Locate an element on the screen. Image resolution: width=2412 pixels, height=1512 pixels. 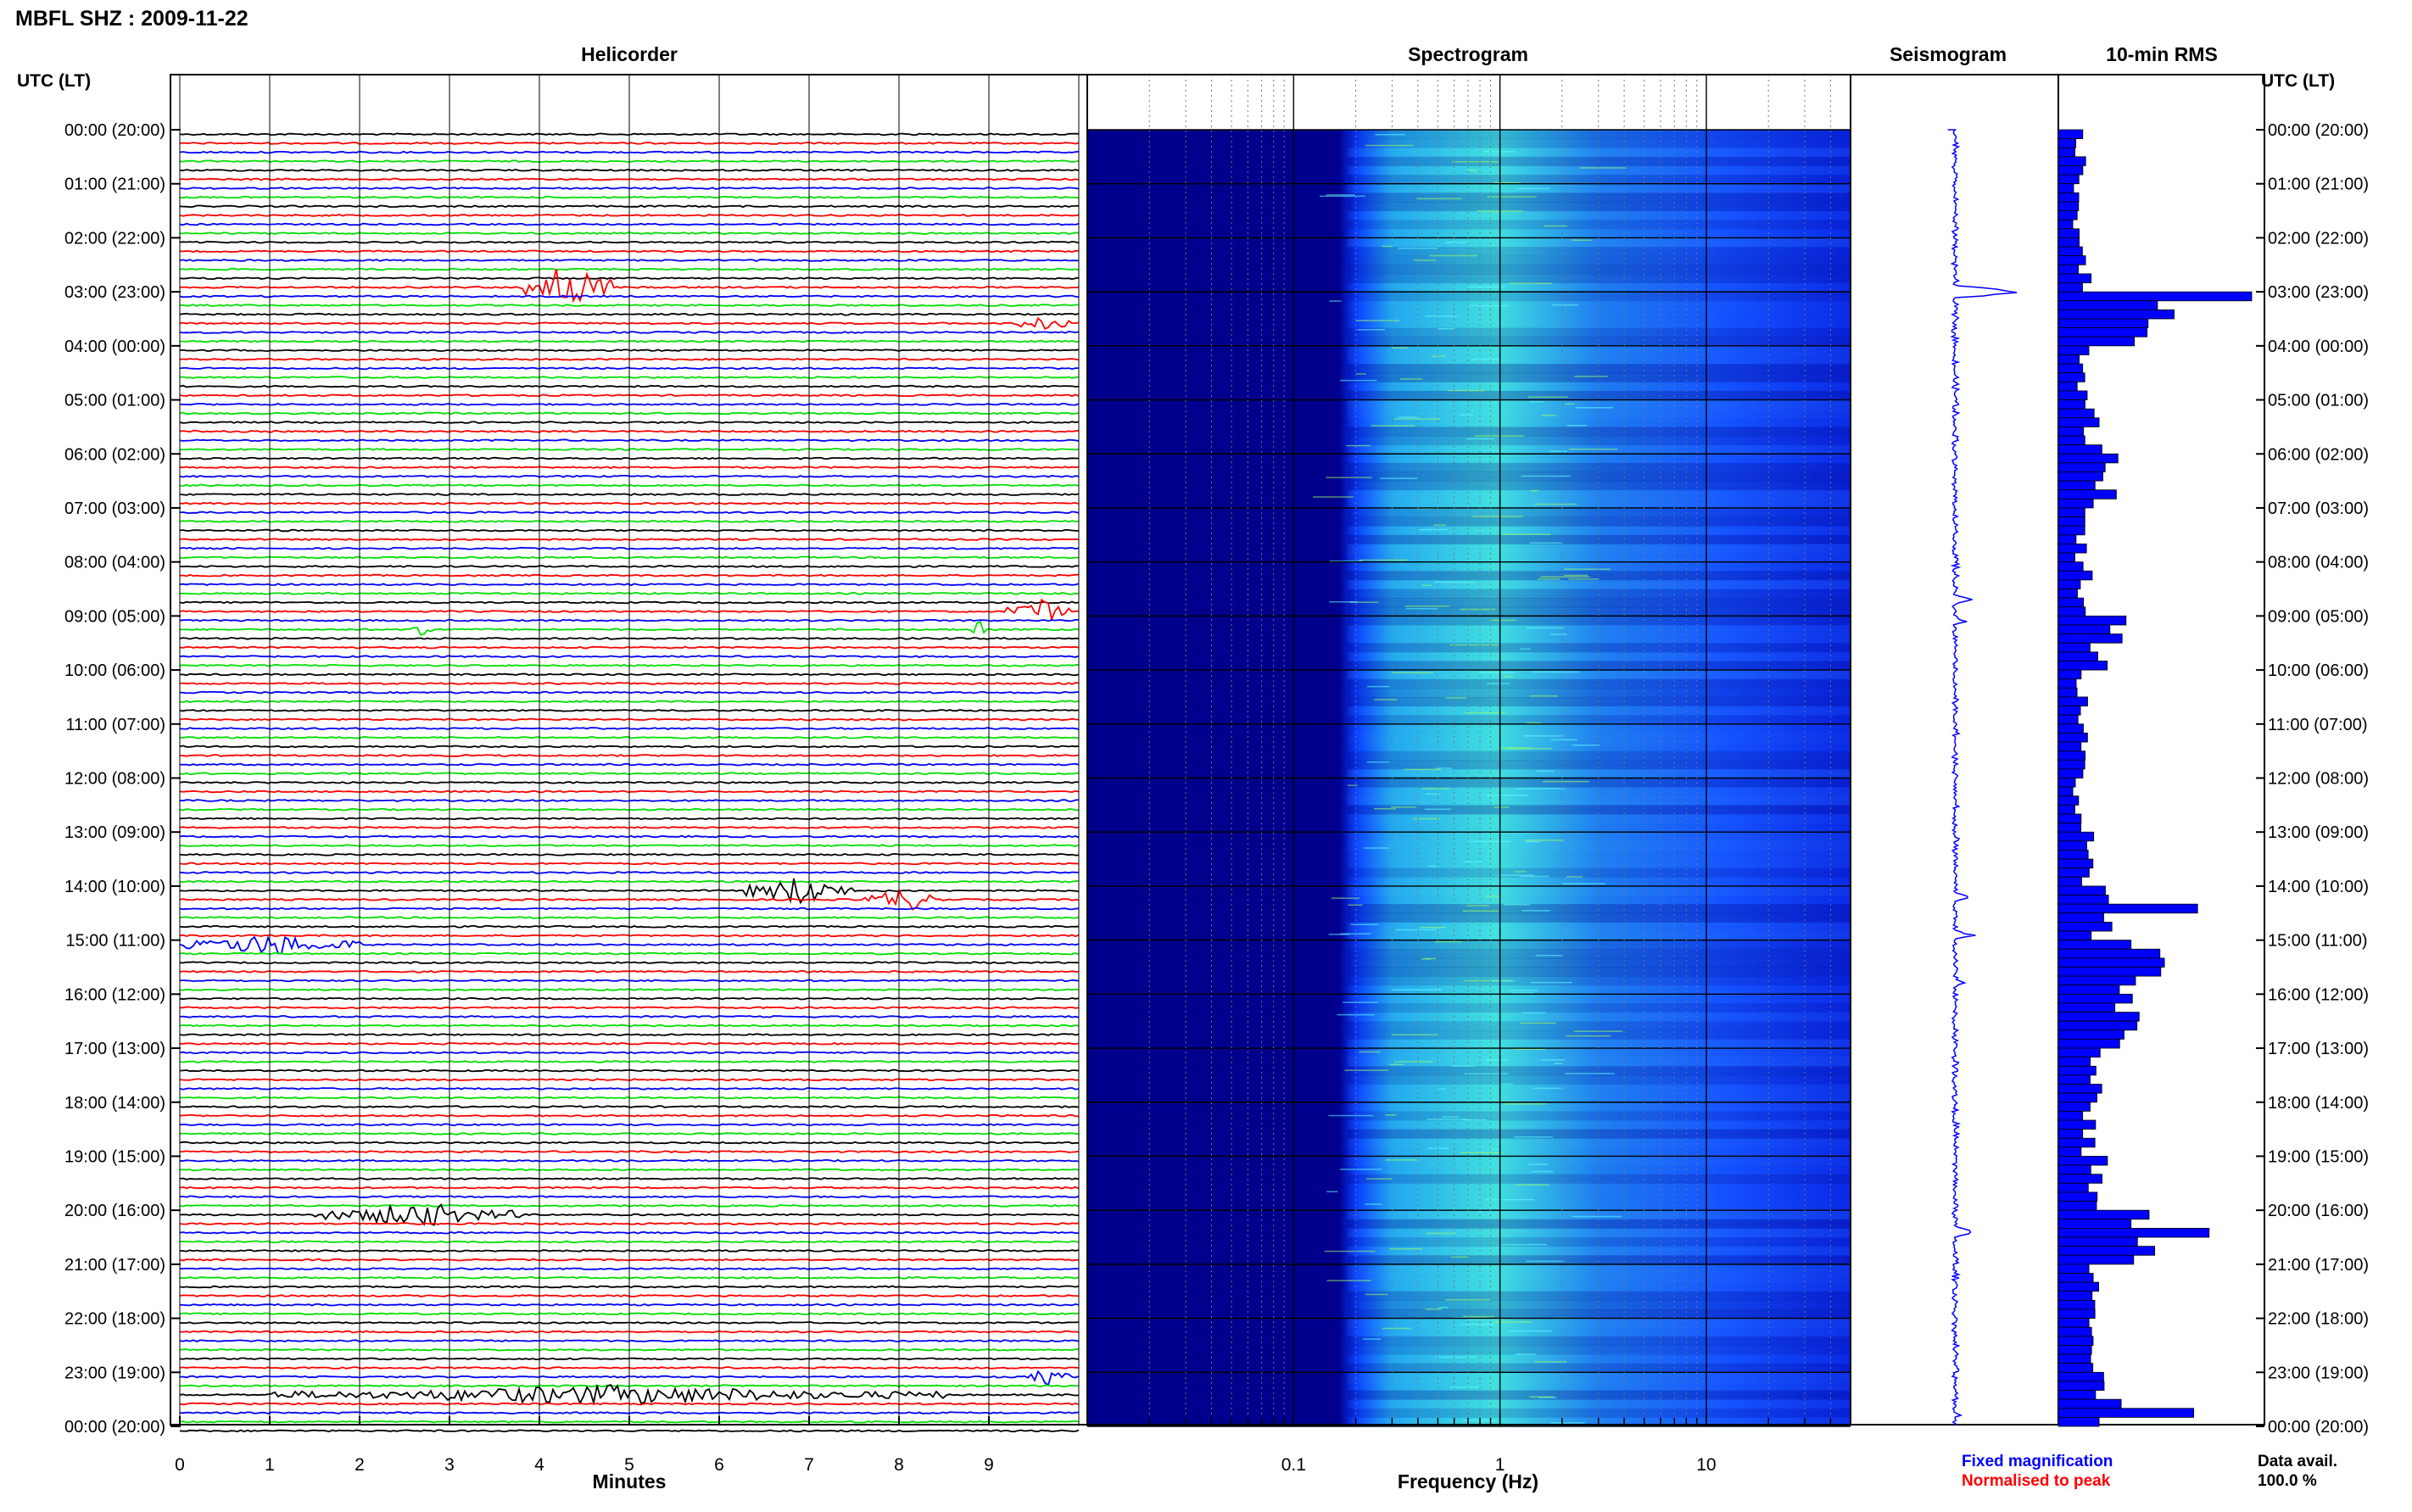
left-time-label: 07:00 (03:00) is located at coordinates (115, 508).